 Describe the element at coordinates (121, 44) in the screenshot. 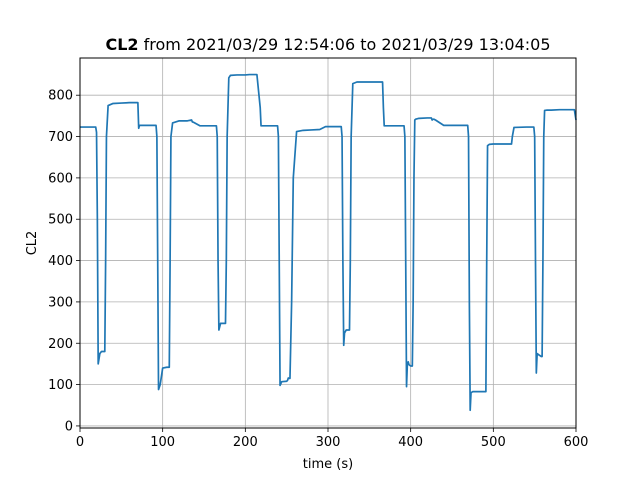

I see `chart-title-bold: CL2` at that location.